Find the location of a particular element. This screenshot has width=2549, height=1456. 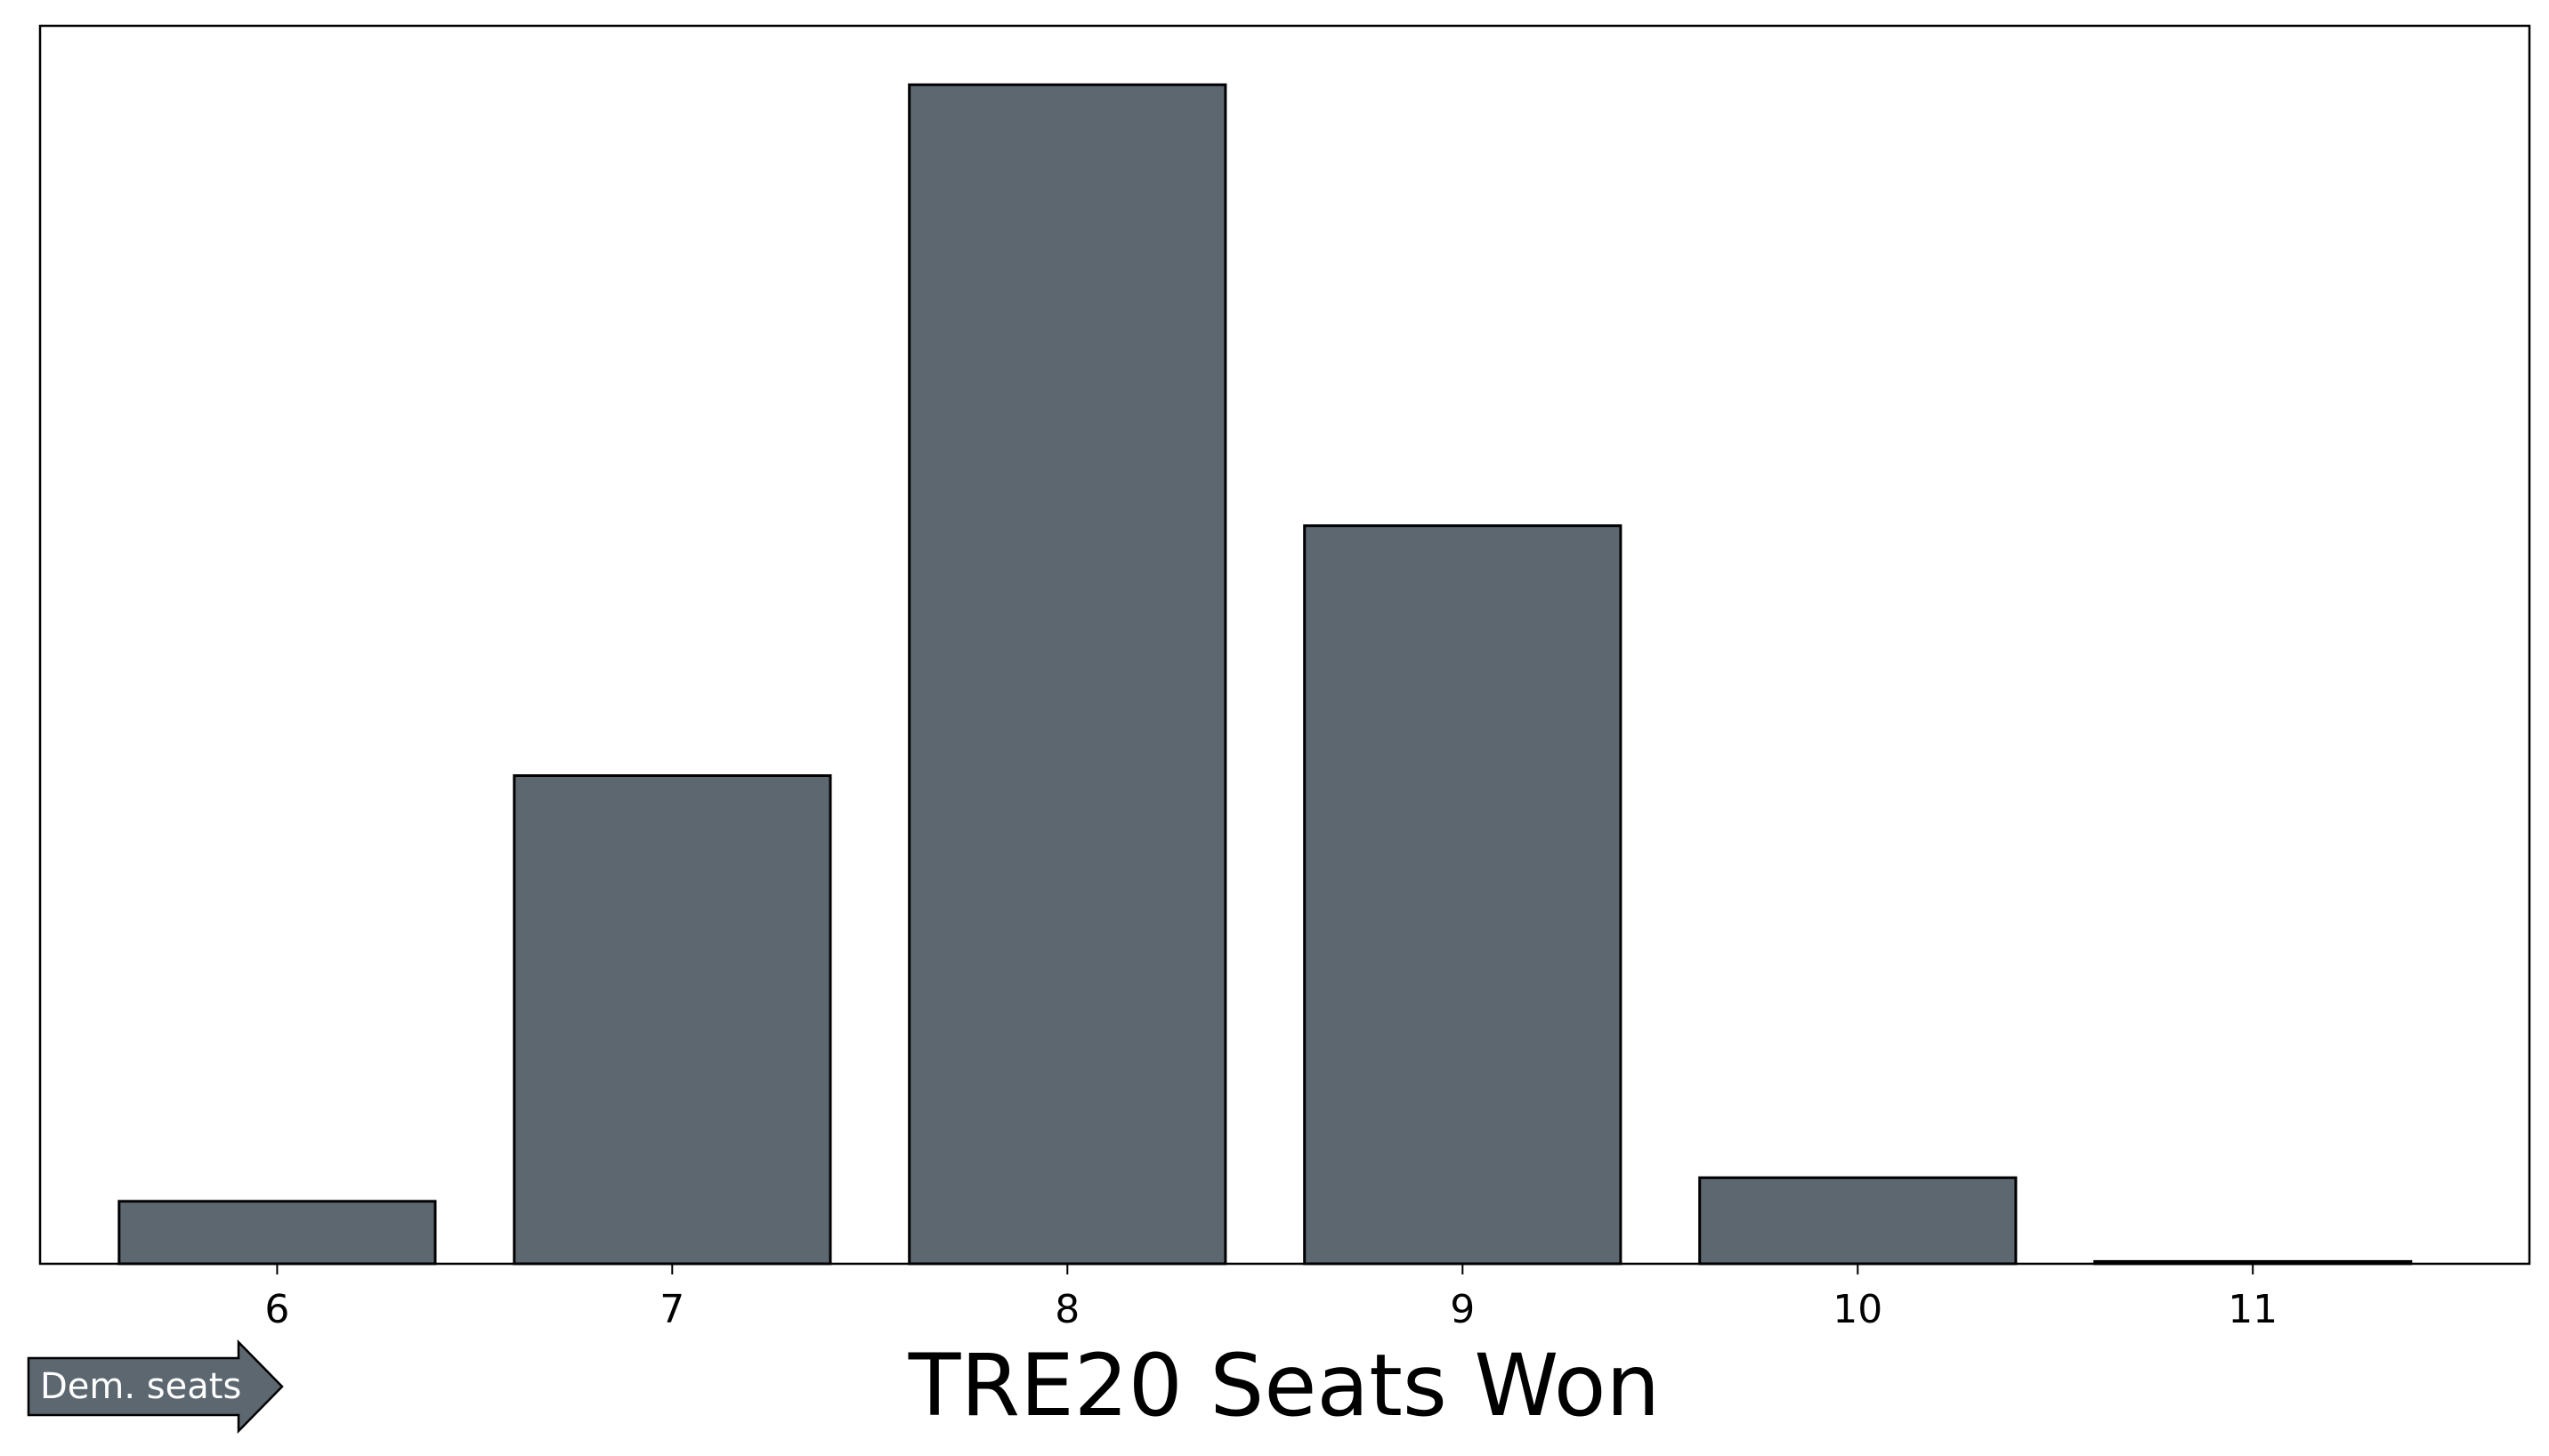

x-tick-label-10: 10 is located at coordinates (1857, 1309).